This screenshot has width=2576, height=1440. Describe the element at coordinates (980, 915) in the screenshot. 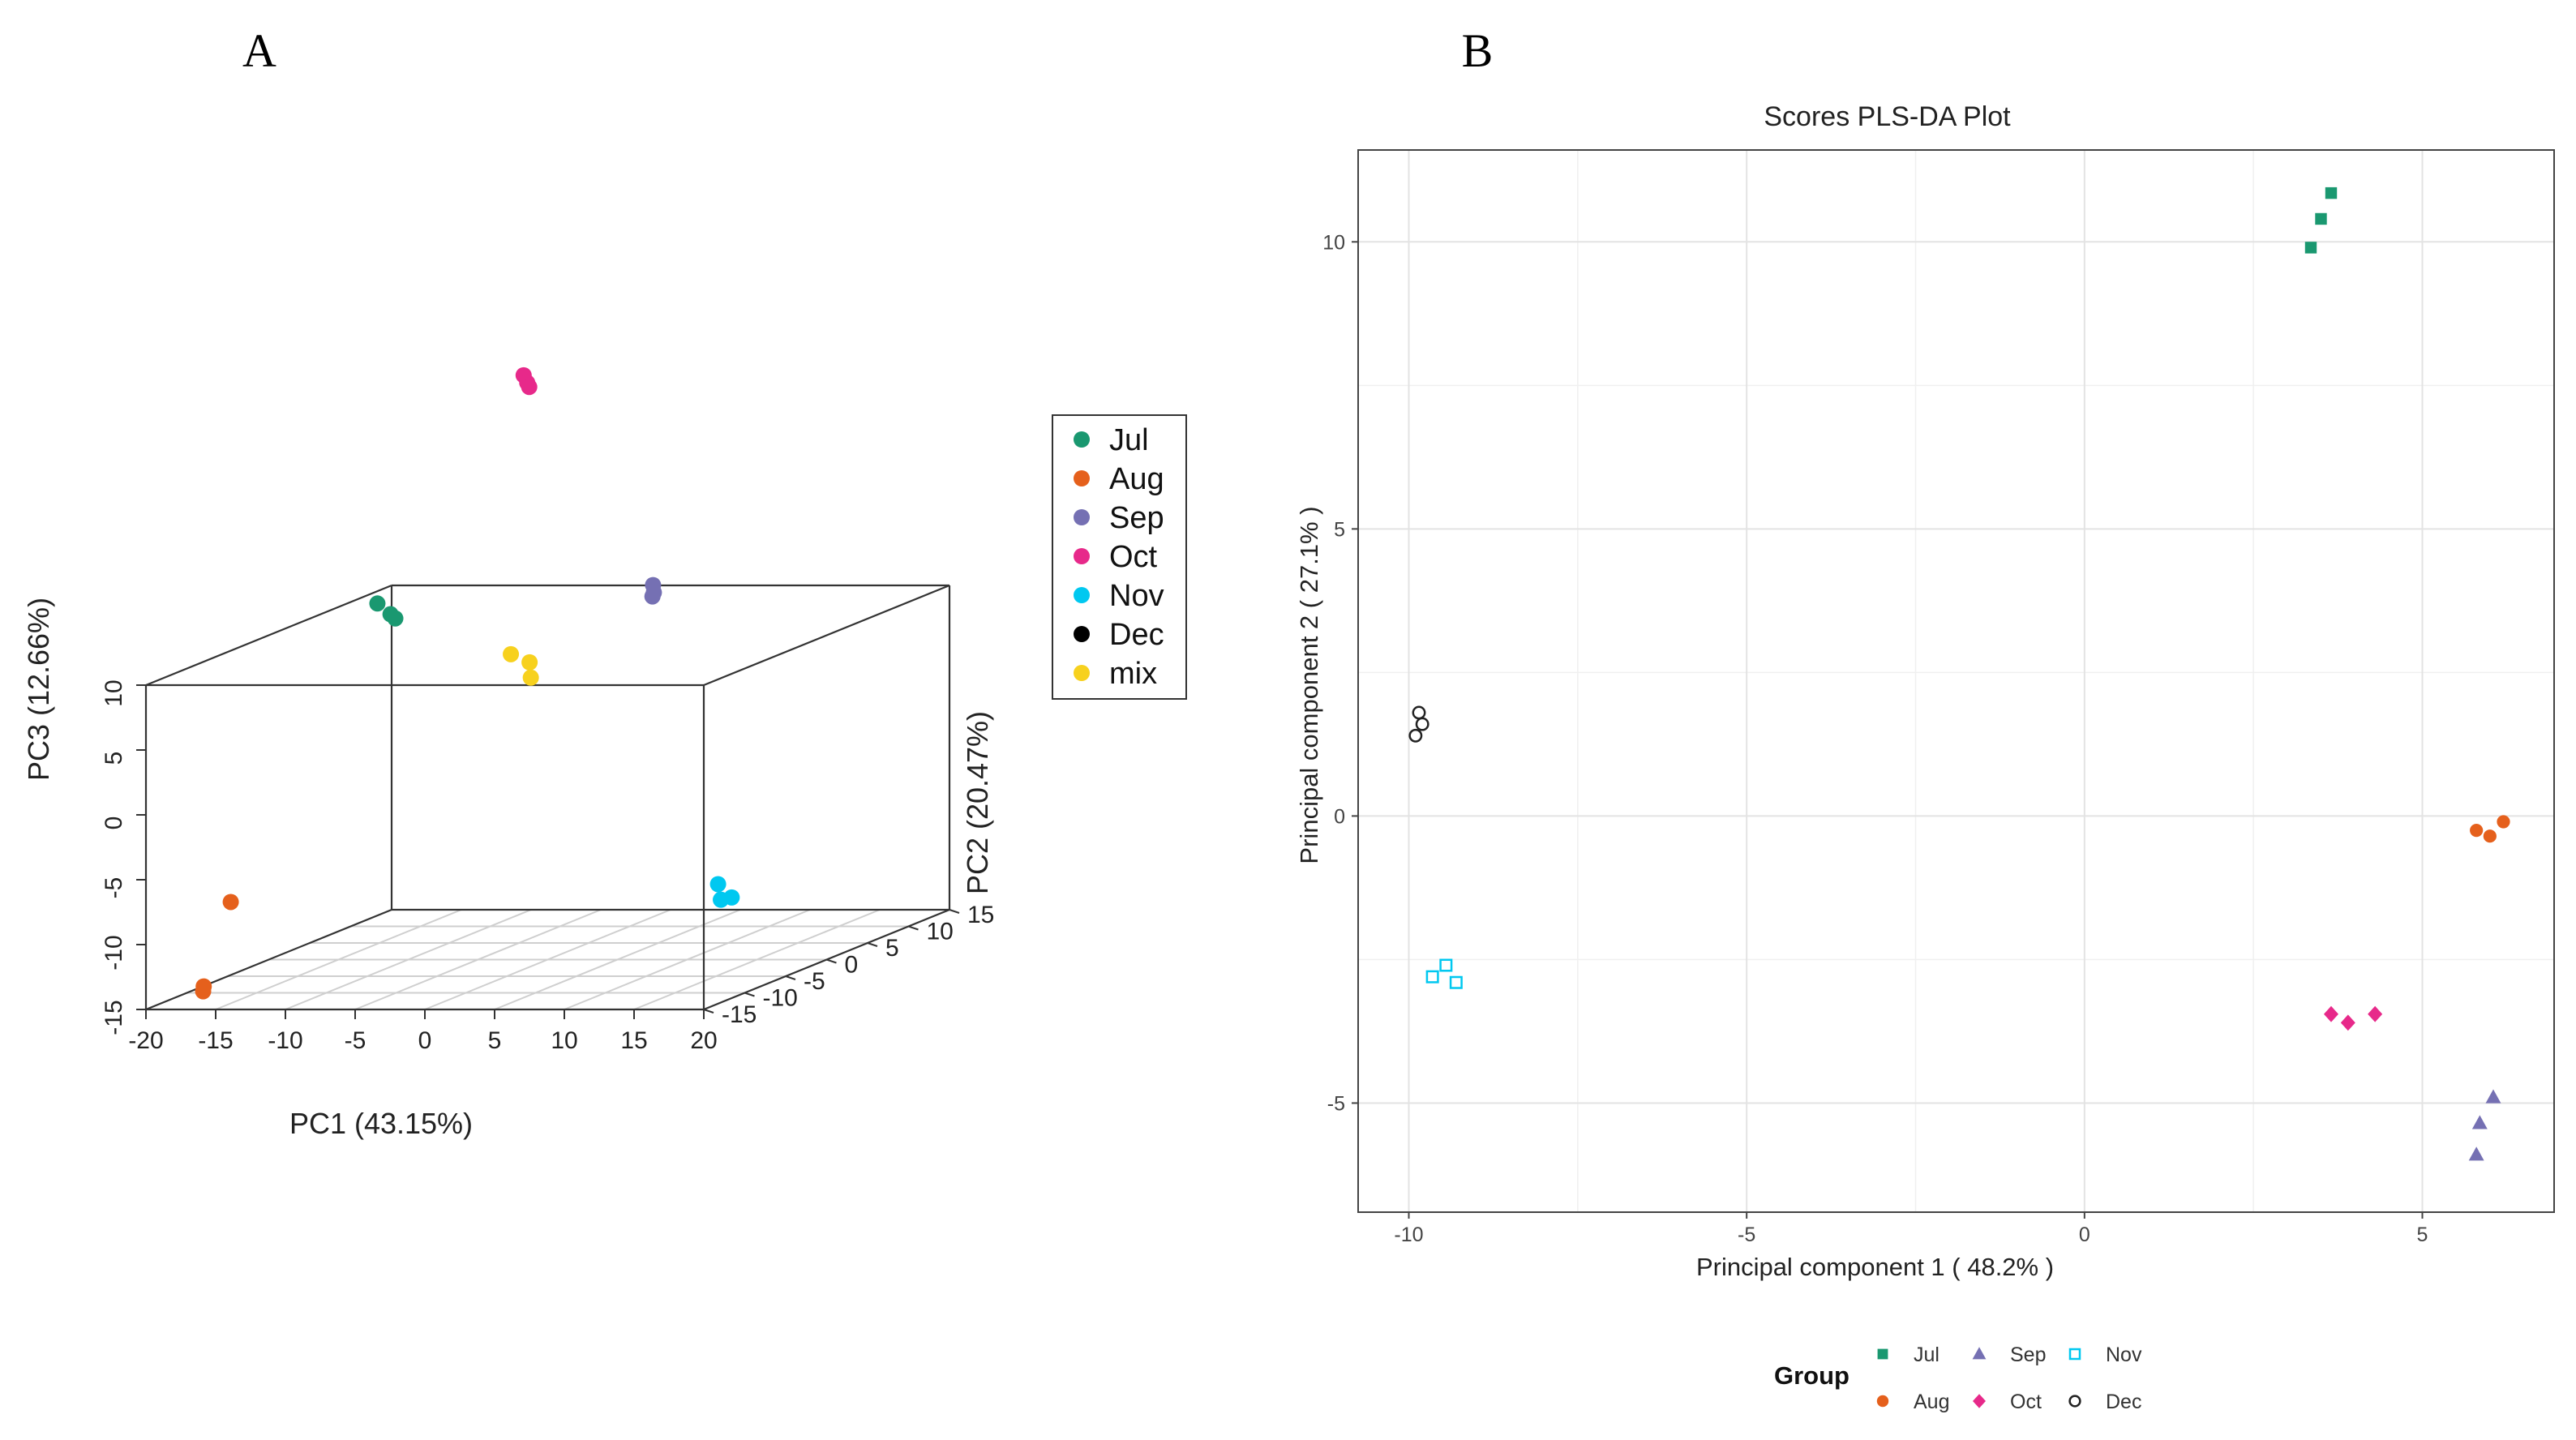

I see `y-tick-label: 15` at that location.